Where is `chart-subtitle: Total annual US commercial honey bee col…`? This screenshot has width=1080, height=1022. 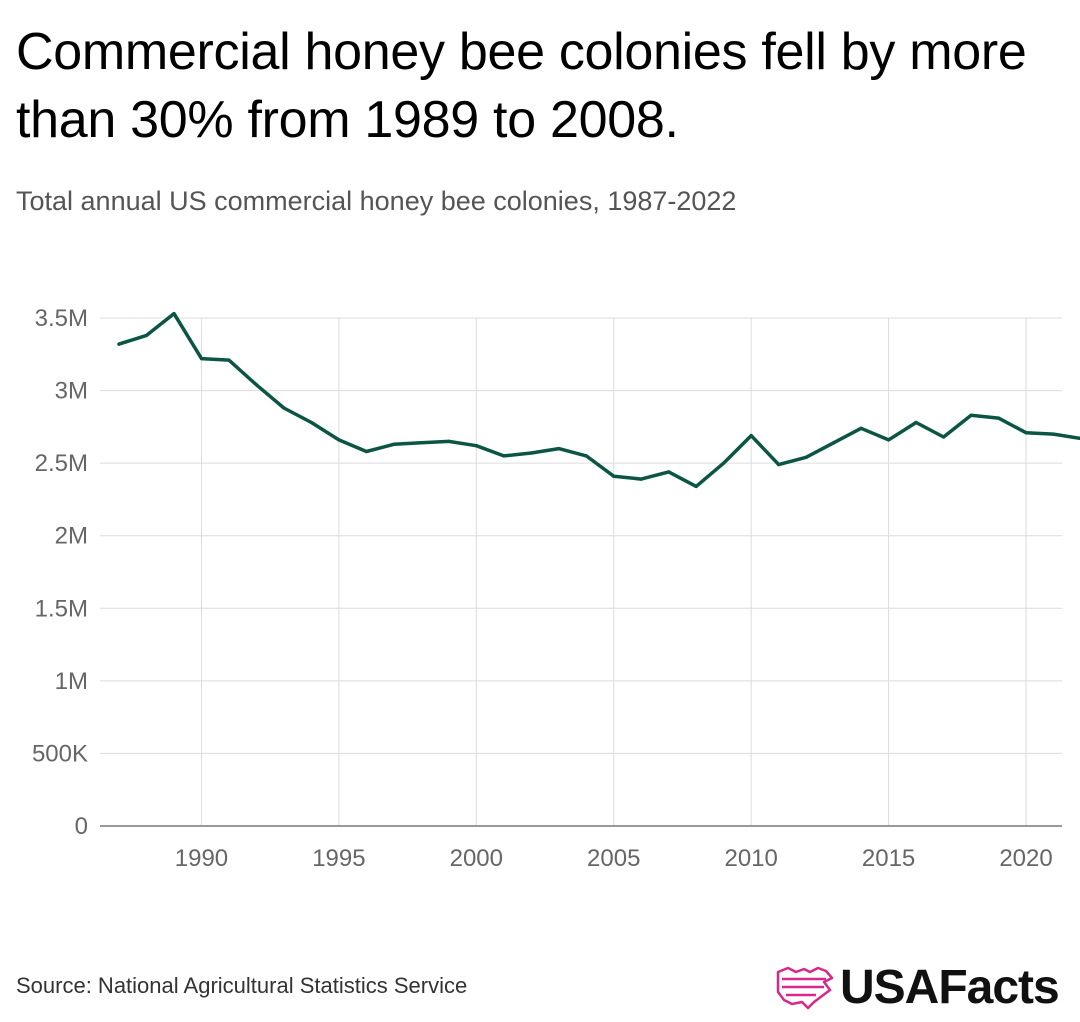 chart-subtitle: Total annual US commercial honey bee col… is located at coordinates (376, 201).